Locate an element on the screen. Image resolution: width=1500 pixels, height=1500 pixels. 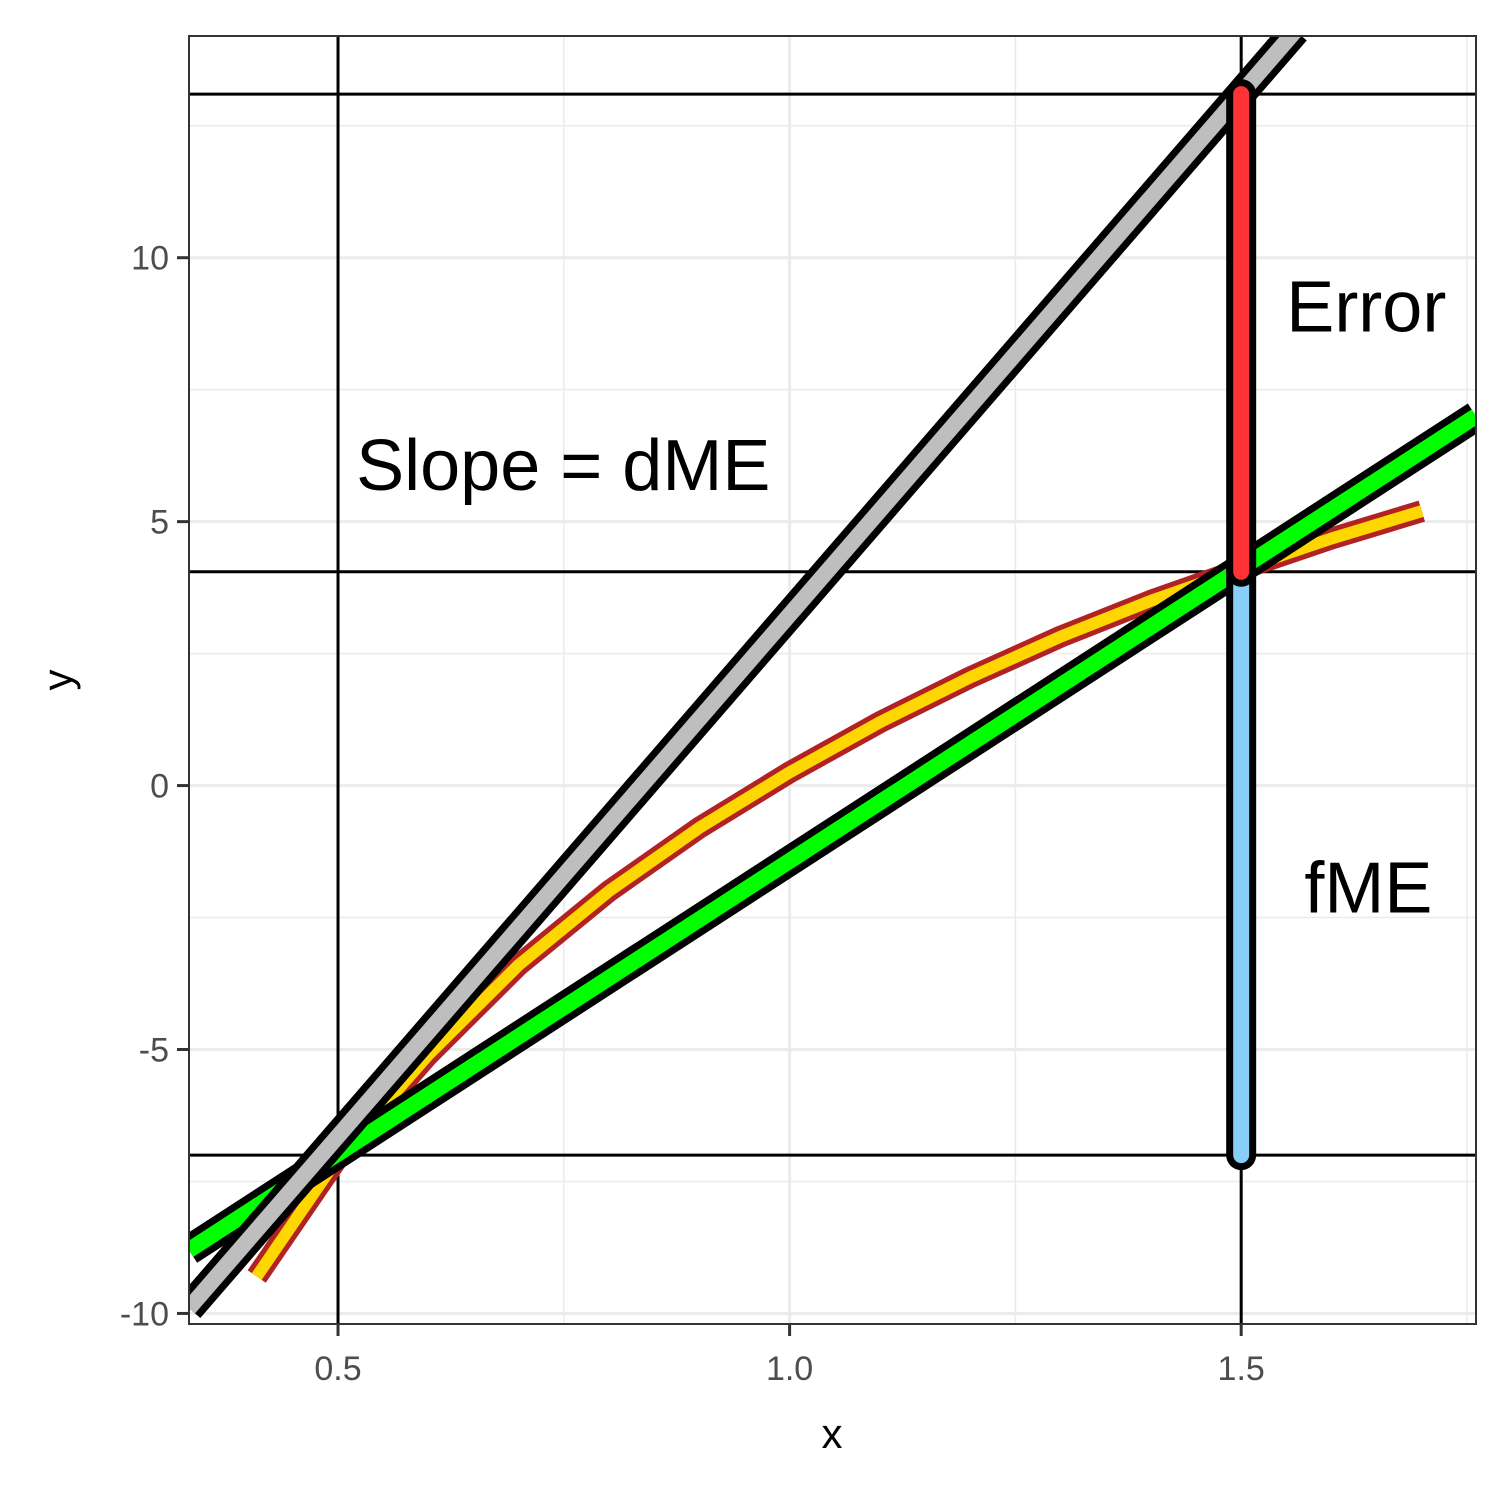
annotation-error: Error is located at coordinates (1366, 308).